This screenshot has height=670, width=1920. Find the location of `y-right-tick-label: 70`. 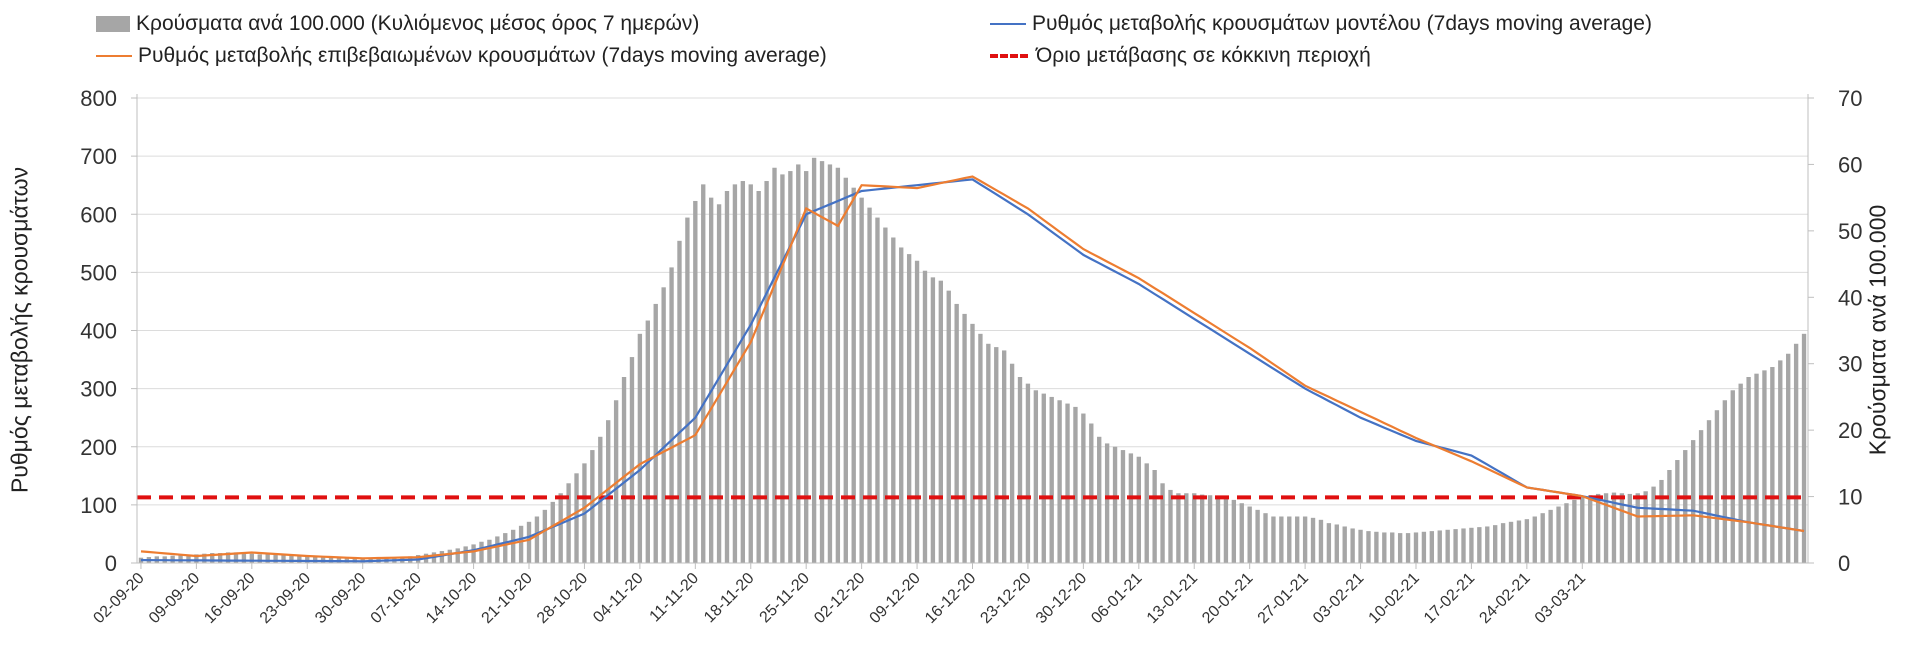

y-right-tick-label: 70 is located at coordinates (1850, 98).